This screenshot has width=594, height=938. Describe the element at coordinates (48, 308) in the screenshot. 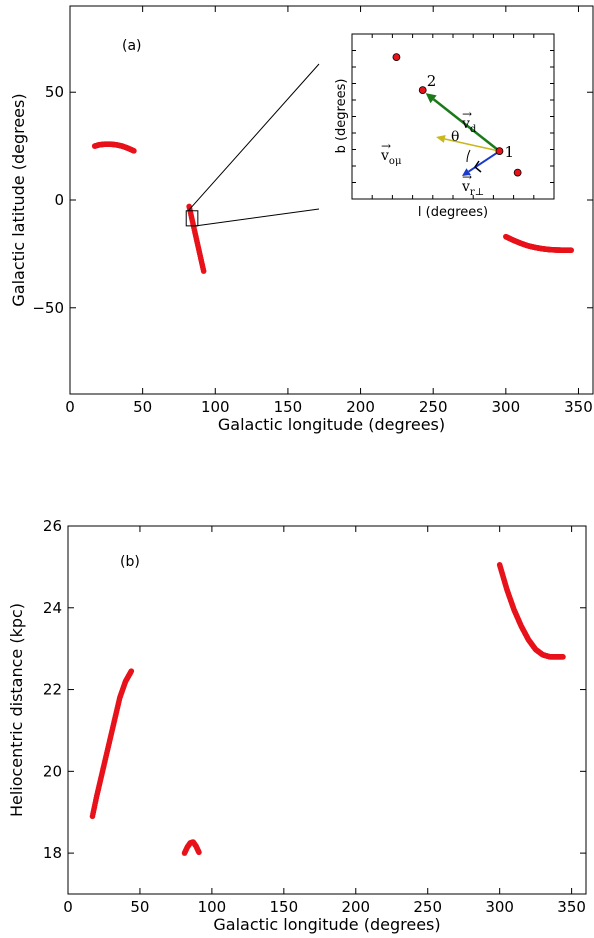

I see `panel-a-y-tick-label: −50` at that location.